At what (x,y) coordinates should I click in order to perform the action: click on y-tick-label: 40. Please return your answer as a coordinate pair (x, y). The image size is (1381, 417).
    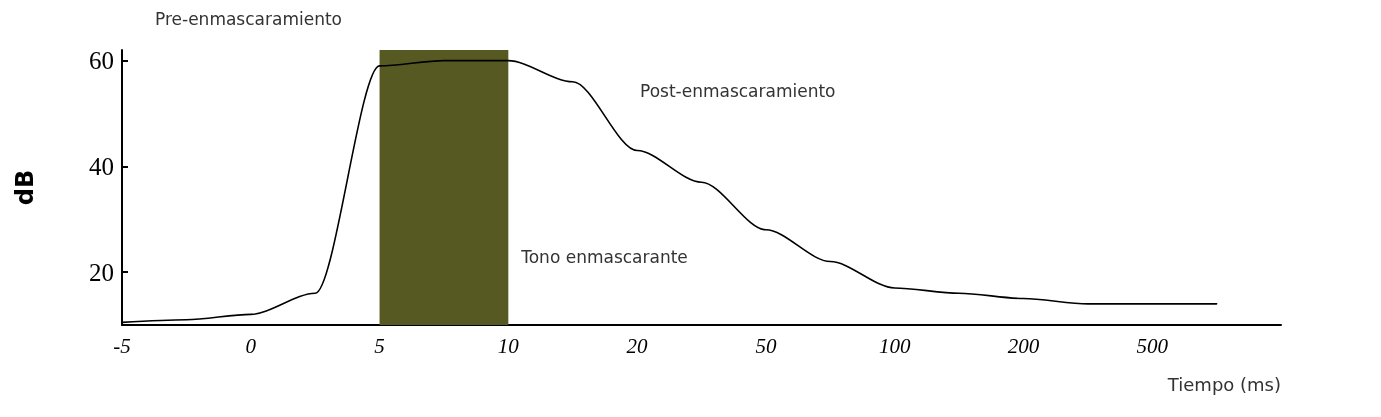
    Looking at the image, I should click on (101, 166).